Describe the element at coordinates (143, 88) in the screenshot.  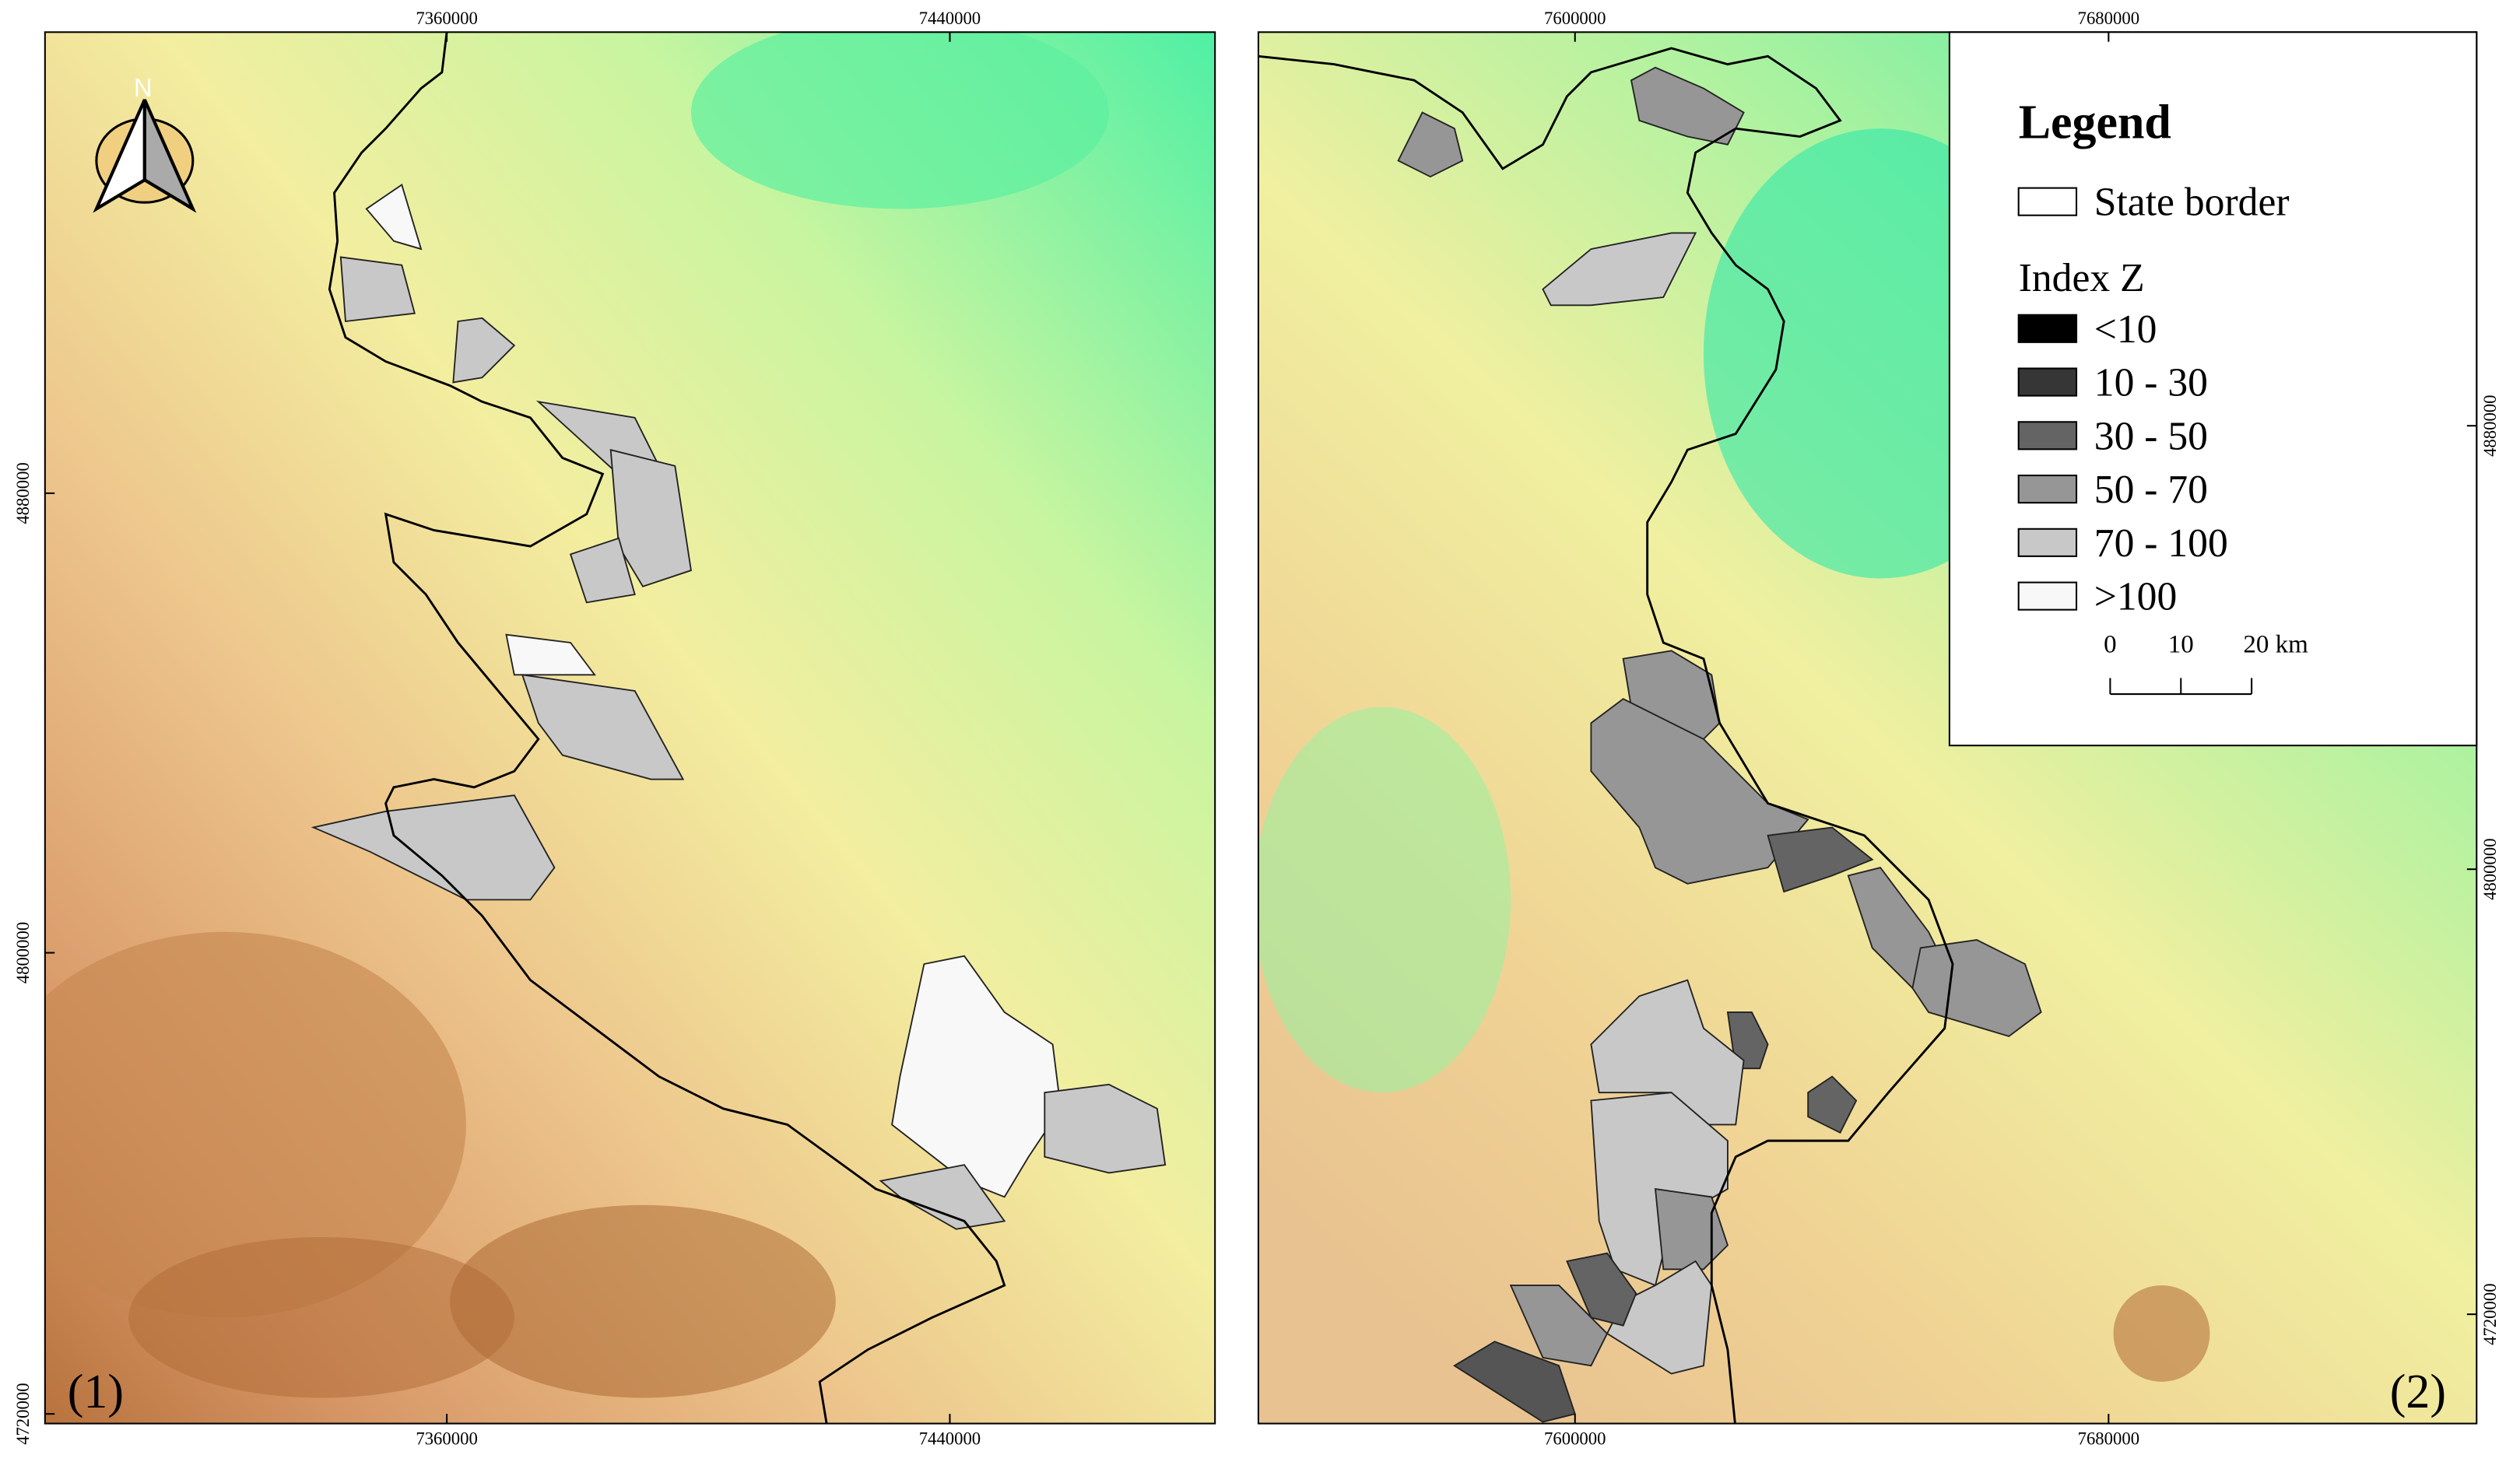
I see `north-label: N` at that location.